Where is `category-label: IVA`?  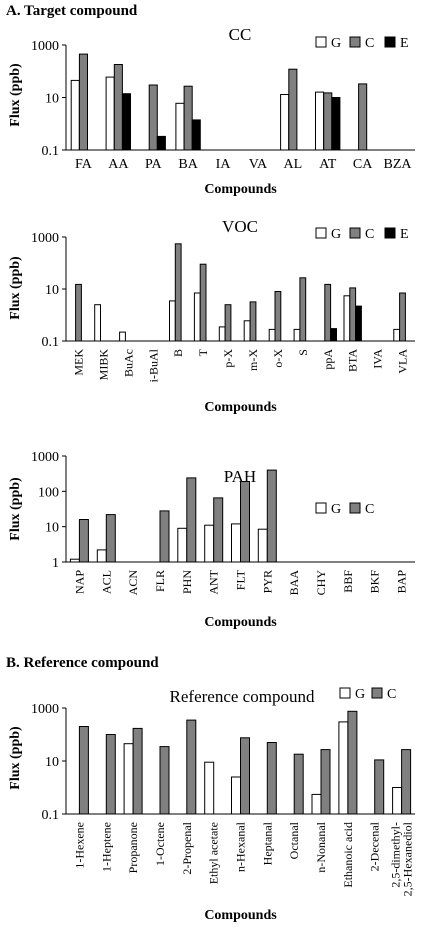
category-label: IVA is located at coordinates (378, 359).